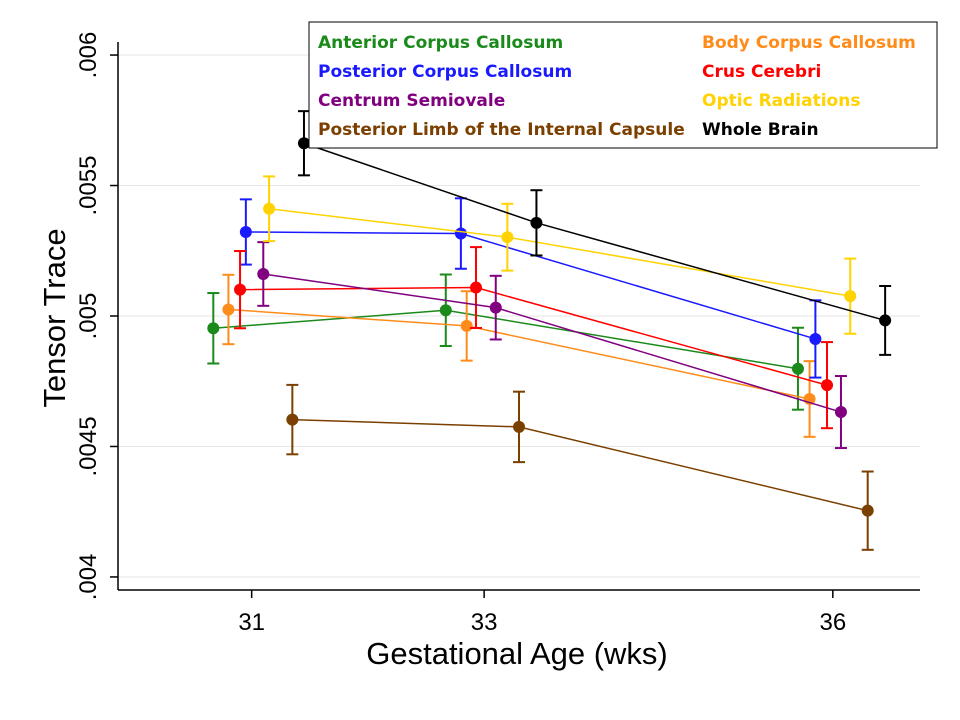 This screenshot has height=720, width=960. I want to click on y-tick-label: .0055, so click(88, 185).